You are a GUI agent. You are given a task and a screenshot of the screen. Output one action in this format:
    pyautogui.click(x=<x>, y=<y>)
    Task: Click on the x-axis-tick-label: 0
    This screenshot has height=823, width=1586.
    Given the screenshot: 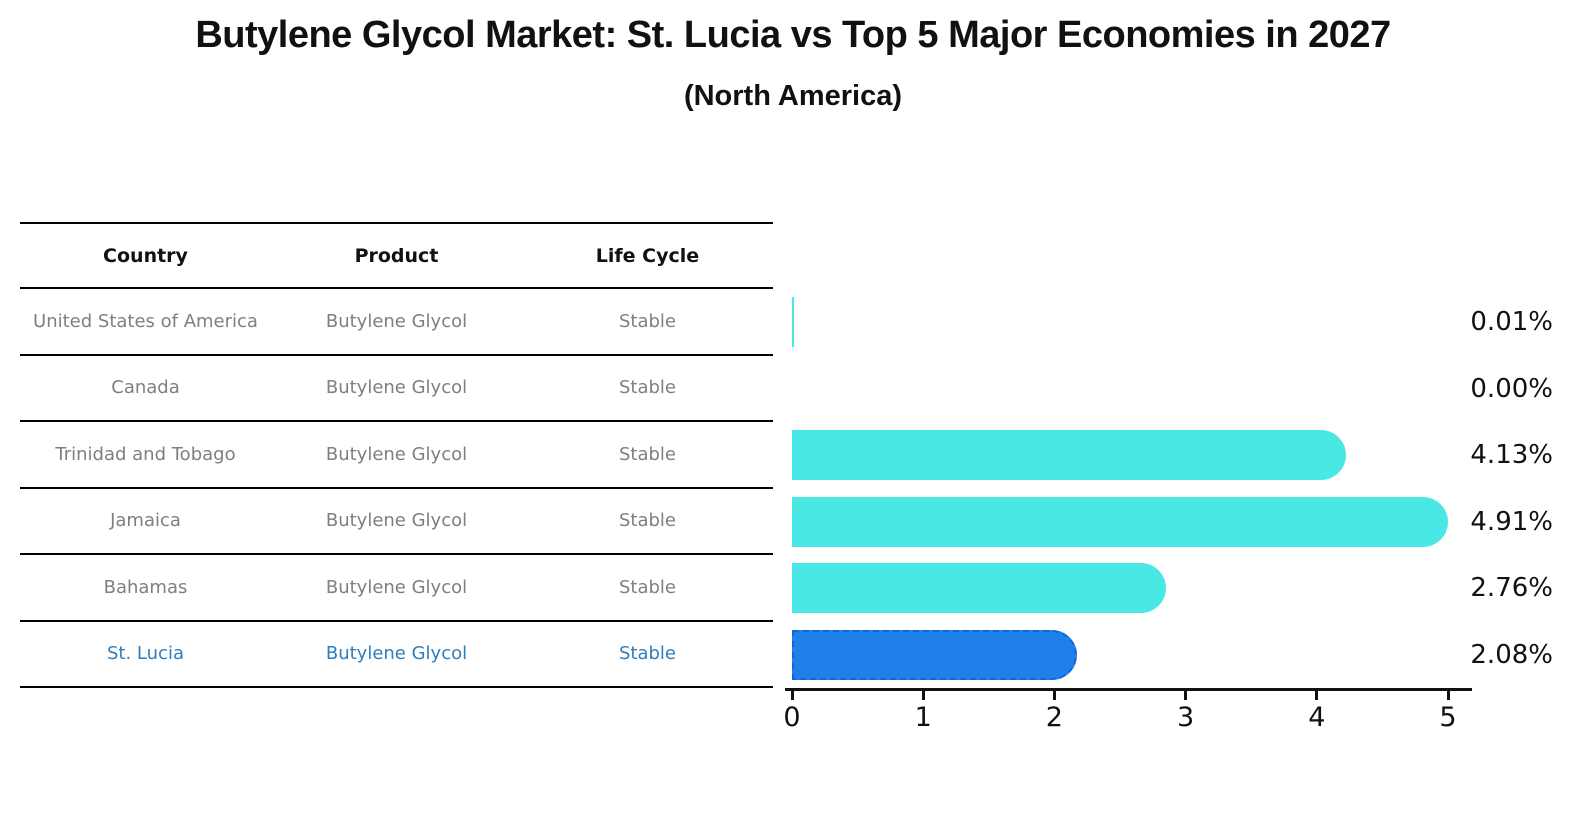 What is the action you would take?
    pyautogui.click(x=792, y=717)
    